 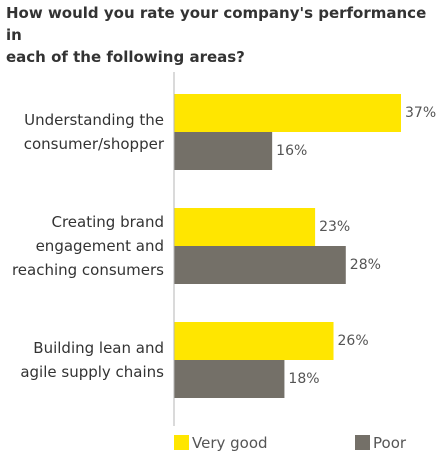 What do you see at coordinates (420, 113) in the screenshot?
I see `data-label-very-good-1: 37%` at bounding box center [420, 113].